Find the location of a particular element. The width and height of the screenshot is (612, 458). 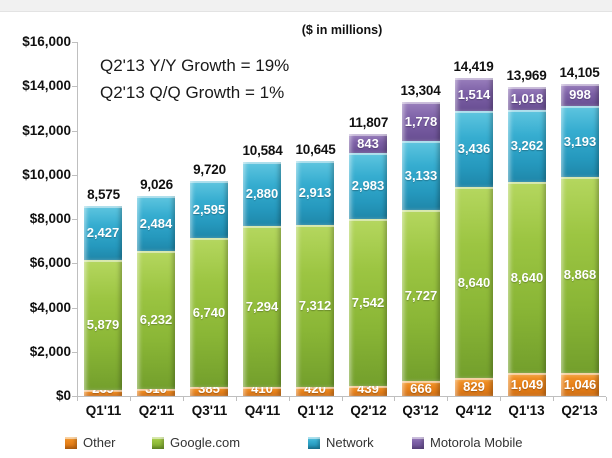

bar-segment-value: 1,049 is located at coordinates (527, 384).